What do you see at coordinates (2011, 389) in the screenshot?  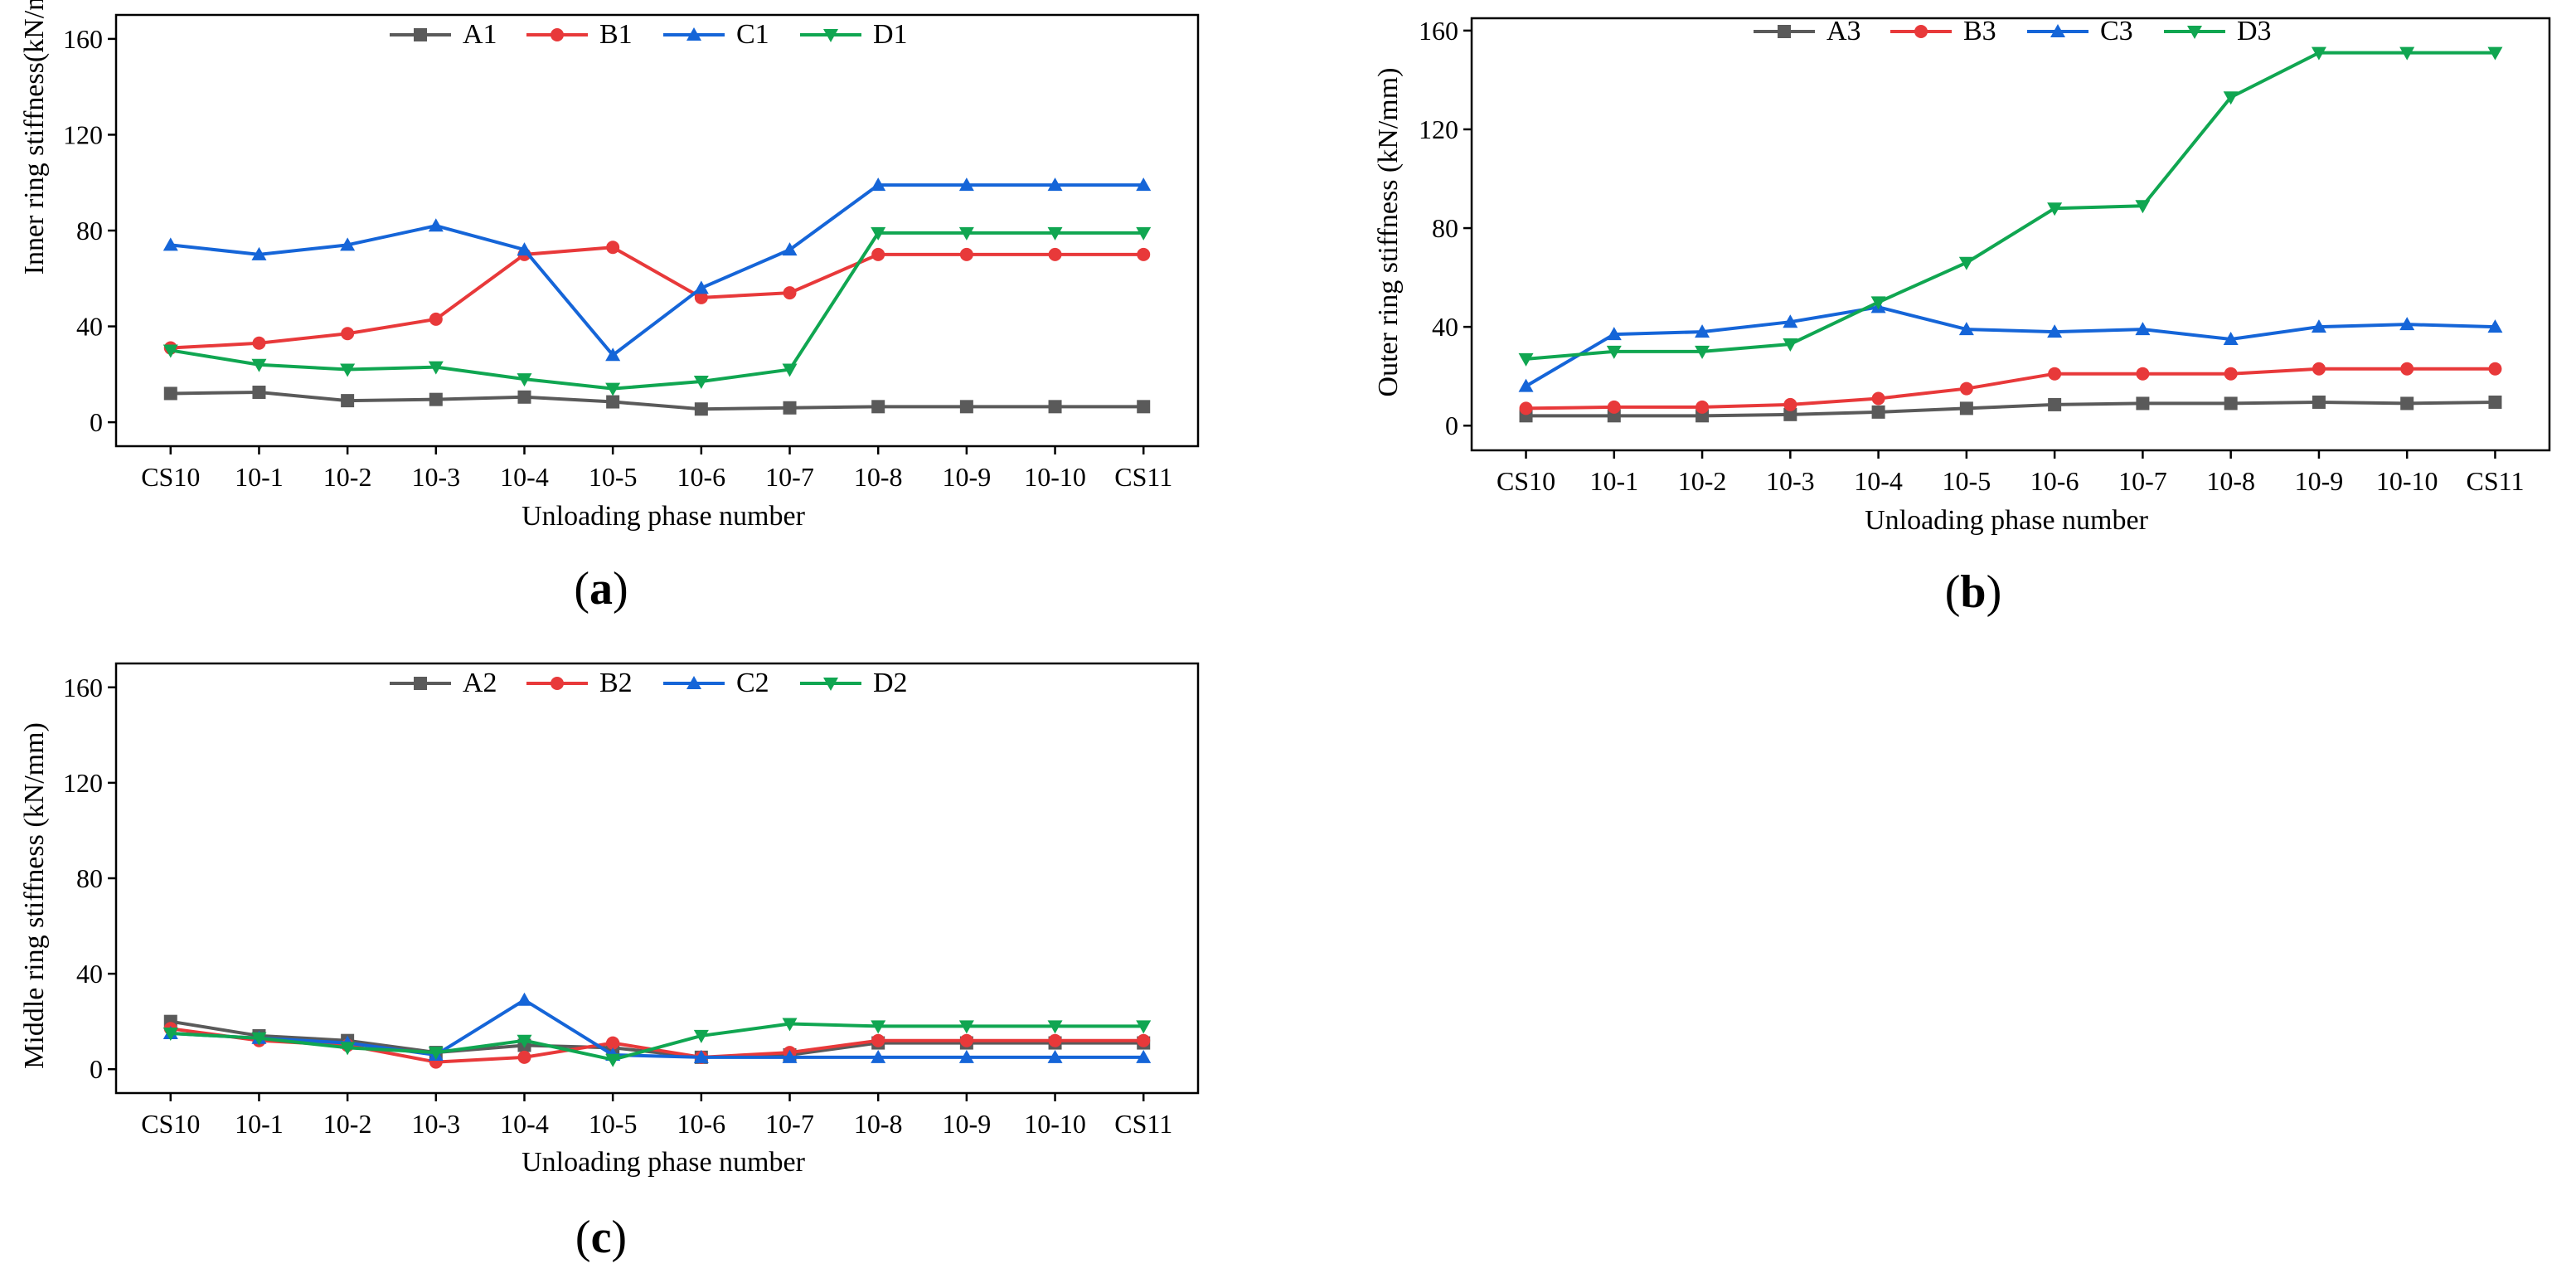 I see `series-line-B3` at bounding box center [2011, 389].